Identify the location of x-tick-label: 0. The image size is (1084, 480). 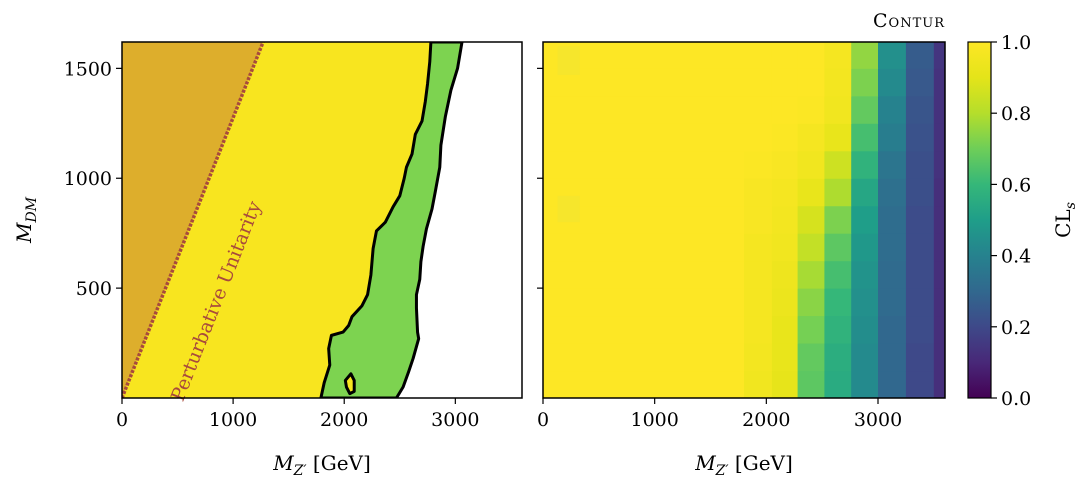
(122, 420).